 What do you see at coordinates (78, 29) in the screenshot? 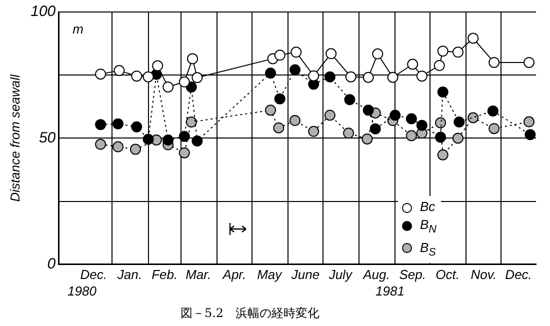
I see `annotation: m` at bounding box center [78, 29].